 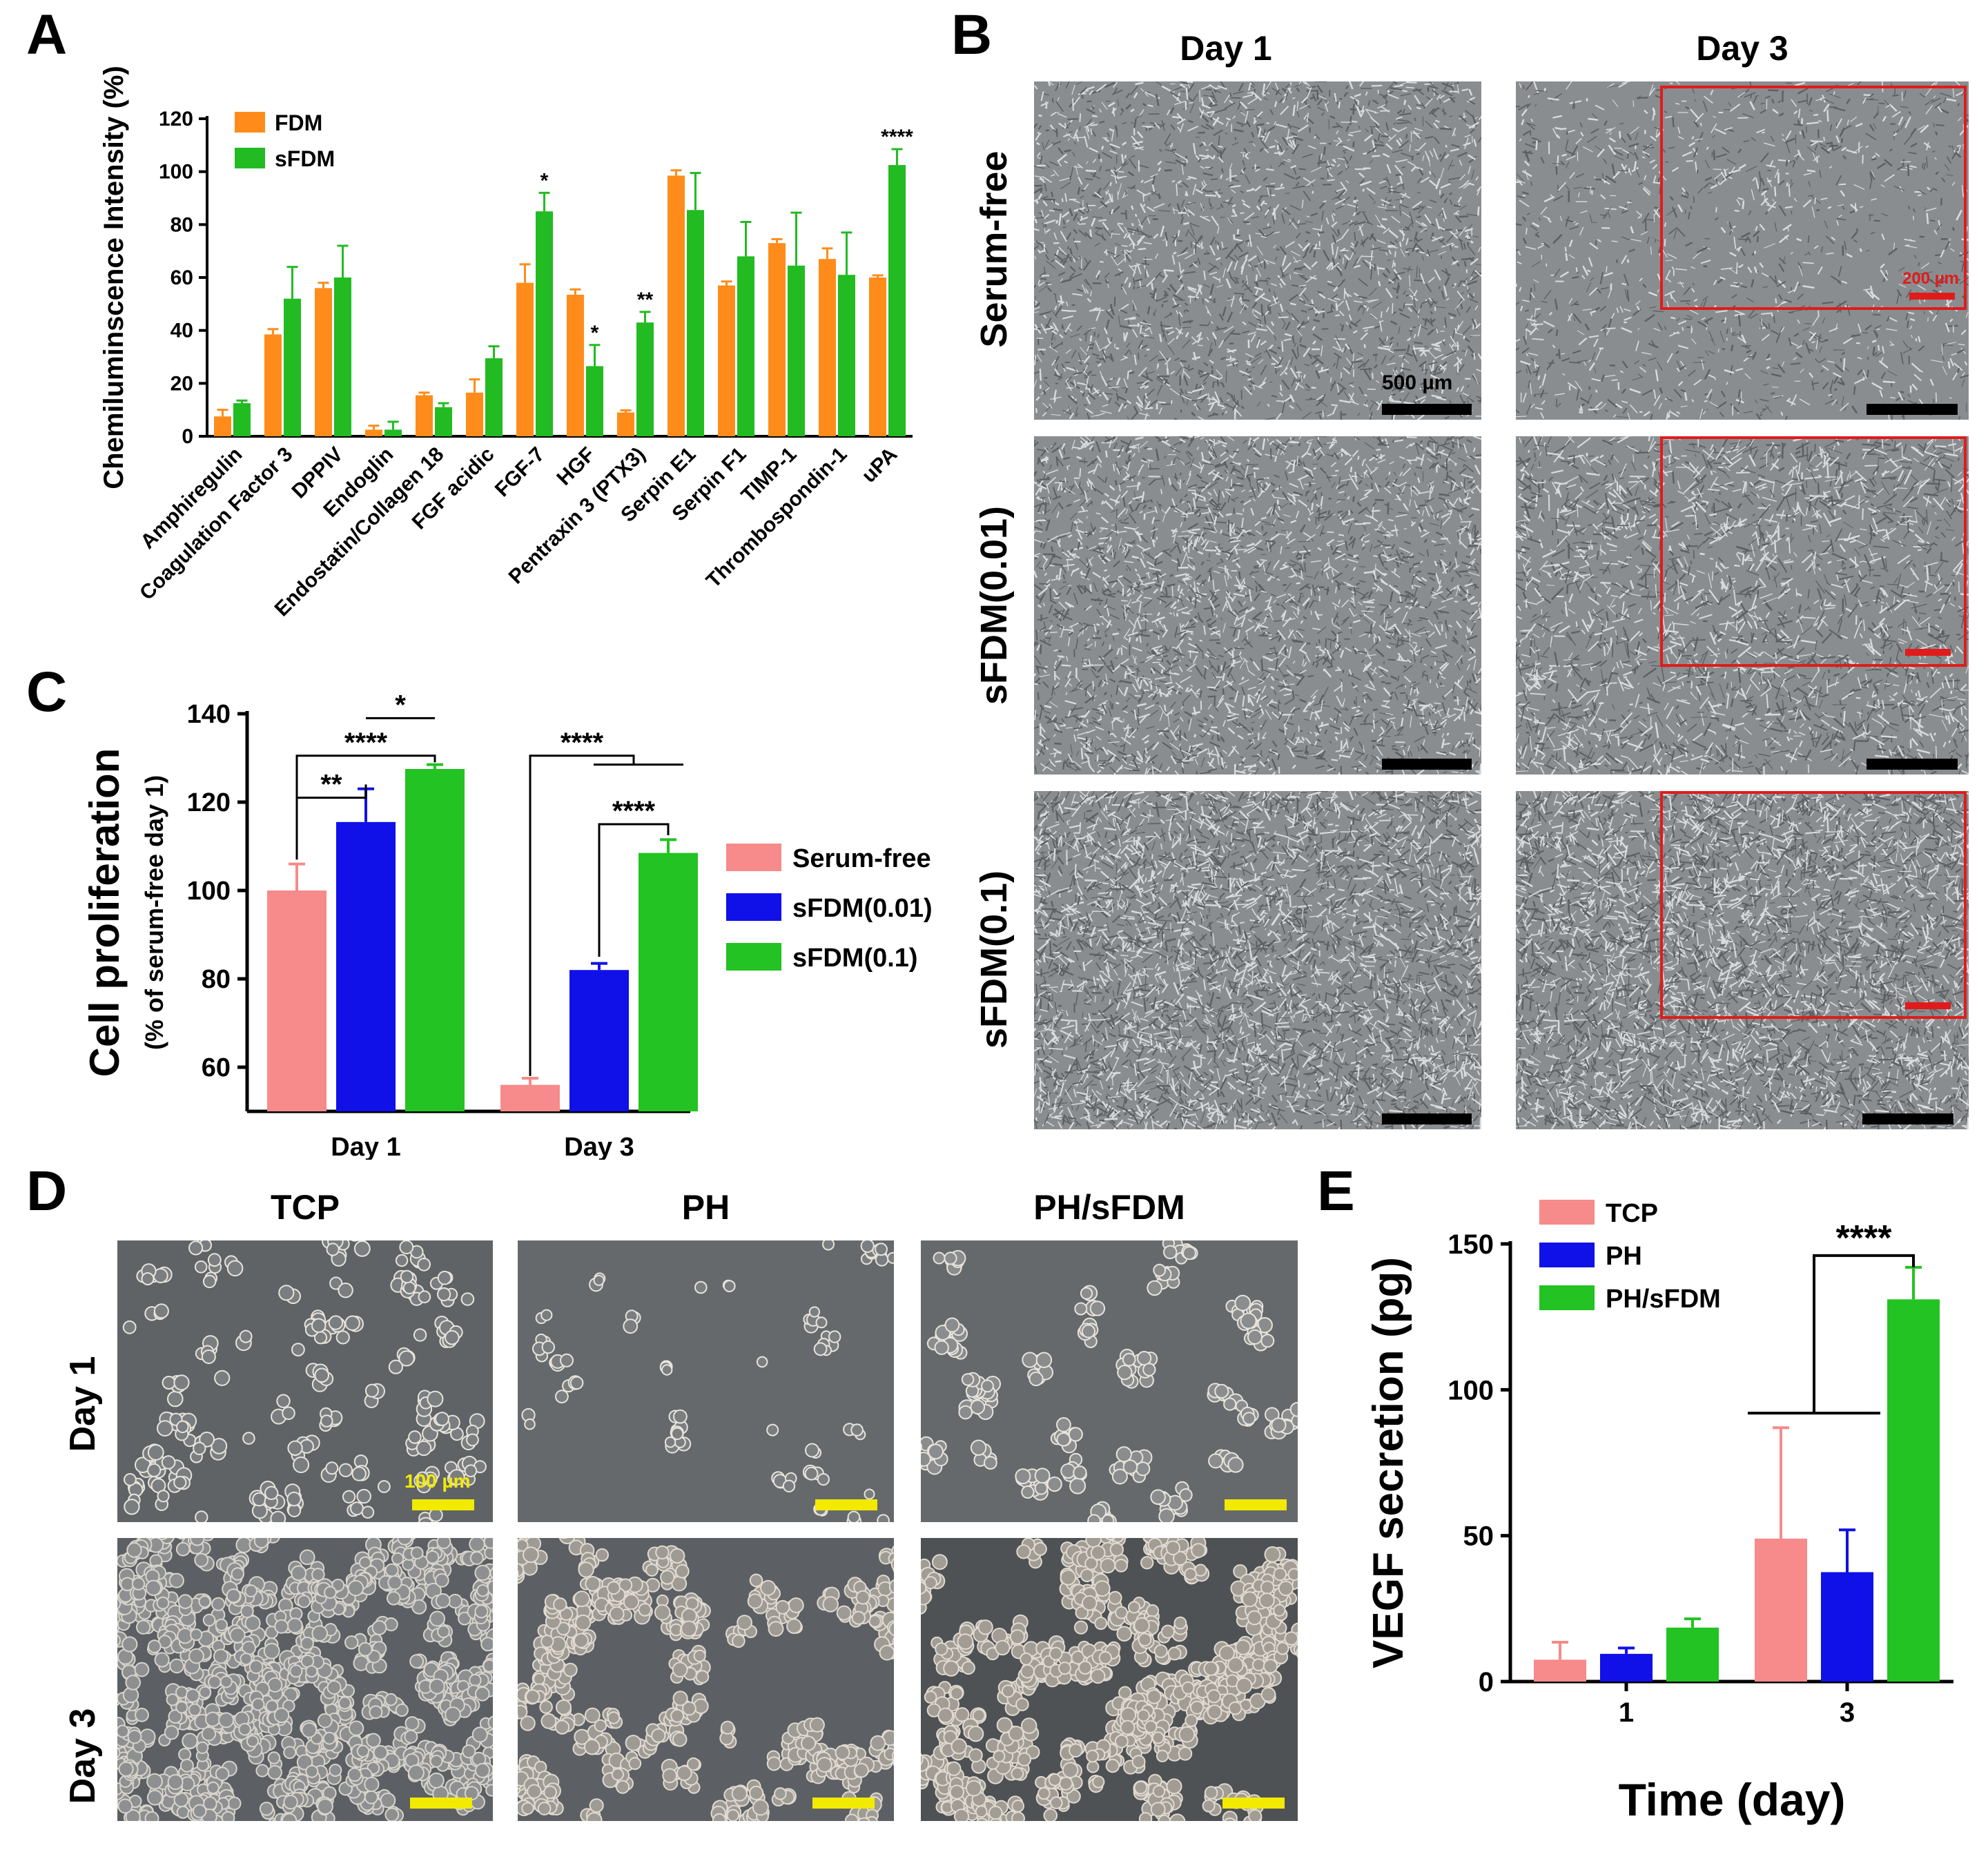 What do you see at coordinates (1813, 905) in the screenshot?
I see `inset-box-sfdm01` at bounding box center [1813, 905].